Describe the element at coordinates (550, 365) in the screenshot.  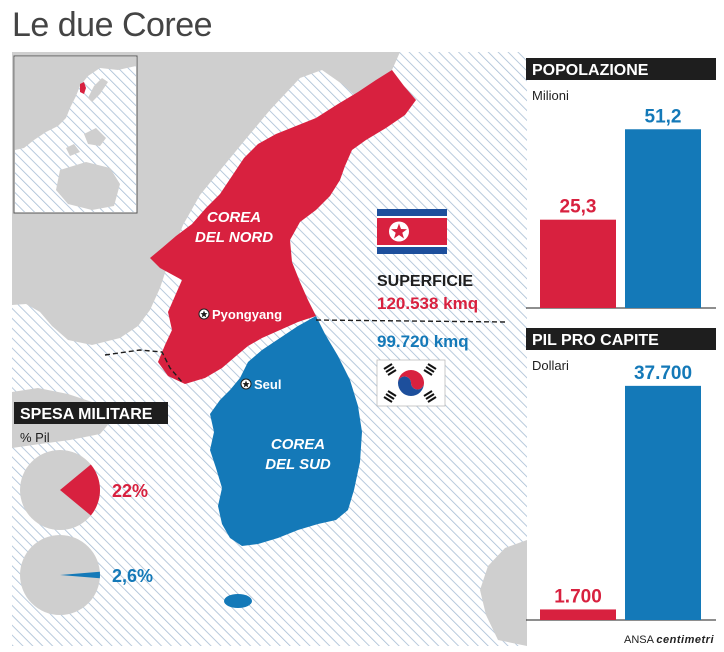
I see `gdp-unit: Dollari` at that location.